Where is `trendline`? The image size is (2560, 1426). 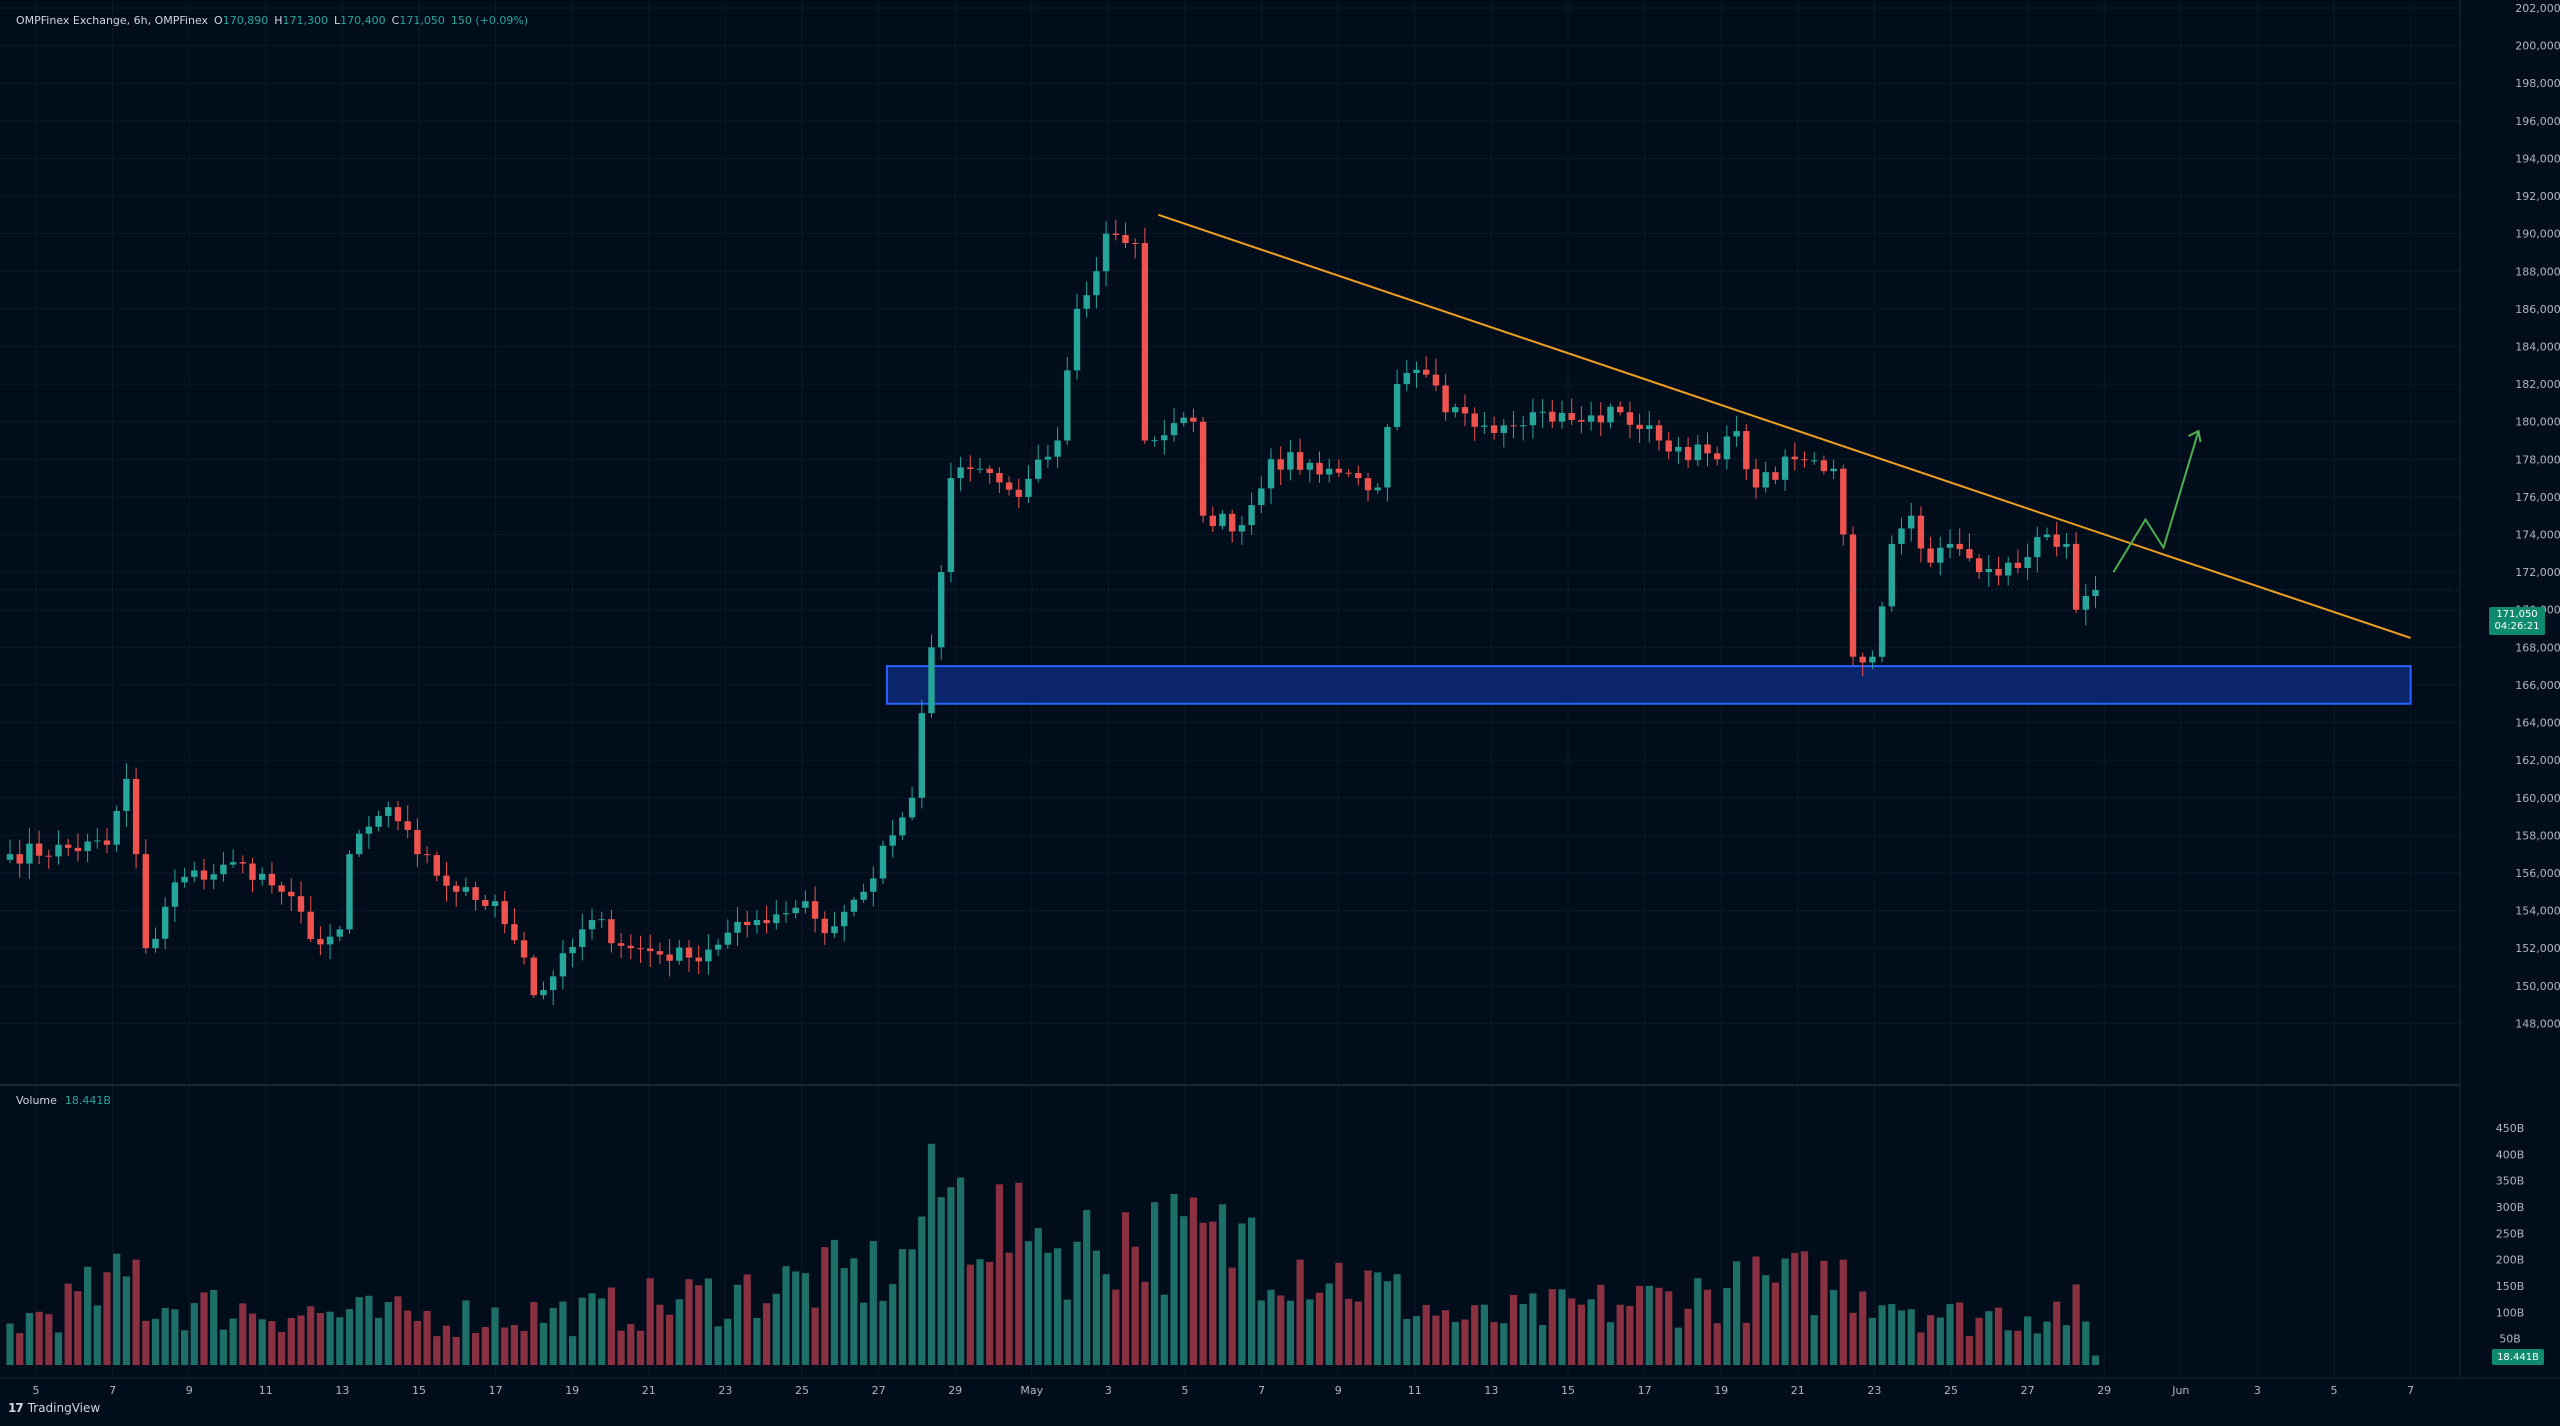
trendline is located at coordinates (1784, 426).